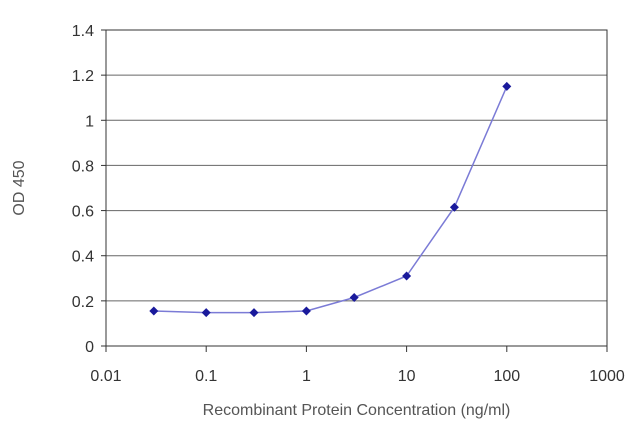 The width and height of the screenshot is (640, 427). Describe the element at coordinates (89, 189) in the screenshot. I see `y-axis-ticks: 0 0.2 0.4 0.6 0.8 1 1.2 1.4` at that location.